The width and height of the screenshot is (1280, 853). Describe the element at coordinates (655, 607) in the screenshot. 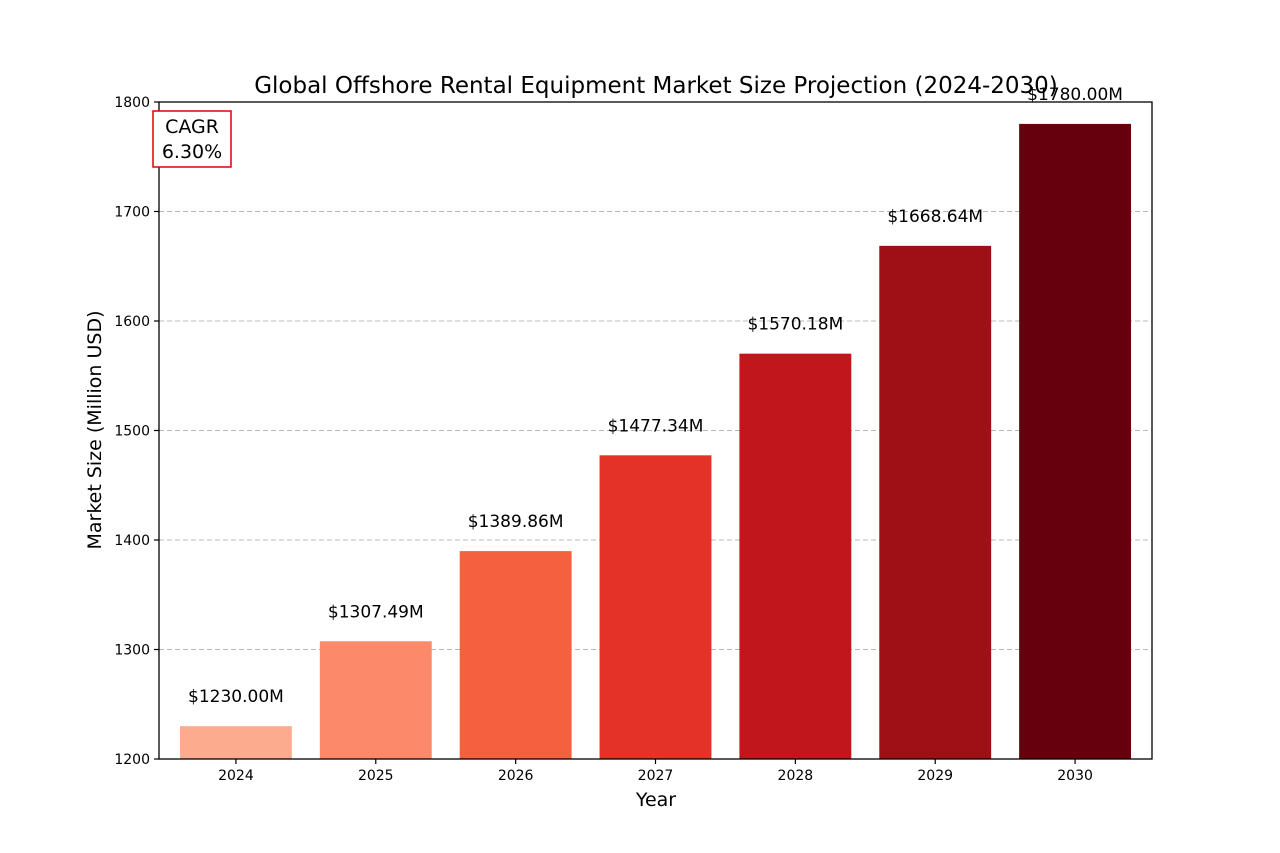

I see `bar-2027` at that location.